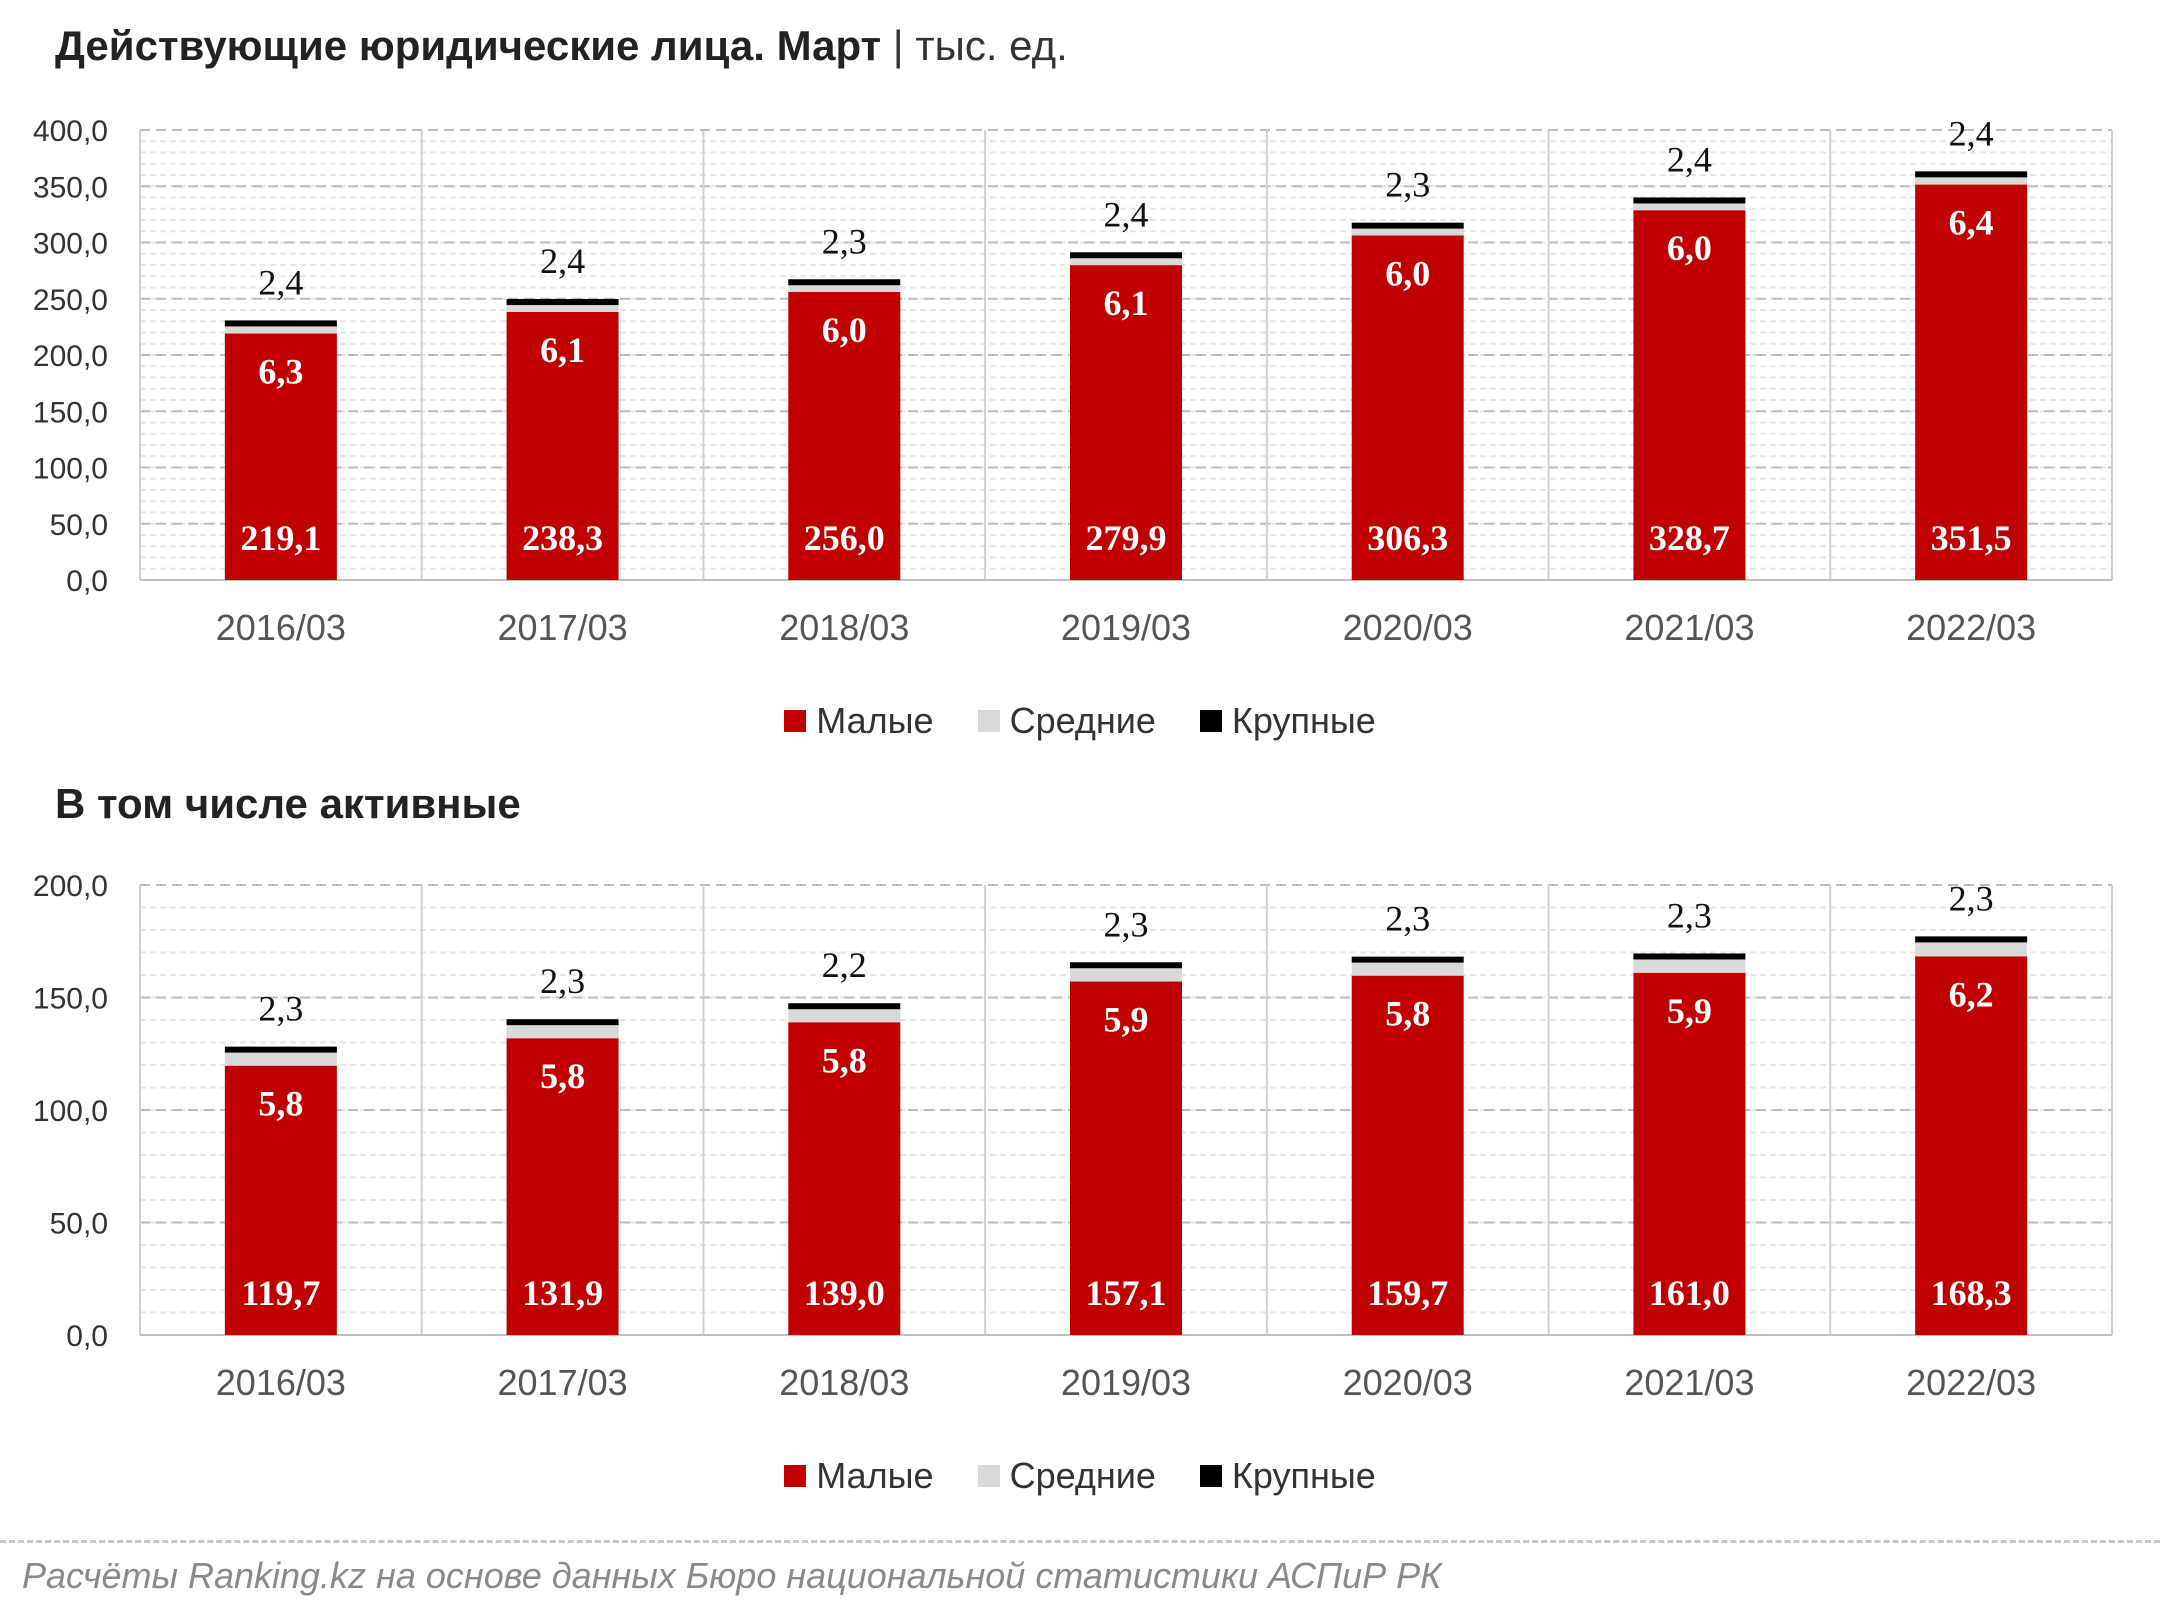 This screenshot has width=2160, height=1622. Describe the element at coordinates (1971, 1293) in the screenshot. I see `data-label-small: 168,3` at that location.